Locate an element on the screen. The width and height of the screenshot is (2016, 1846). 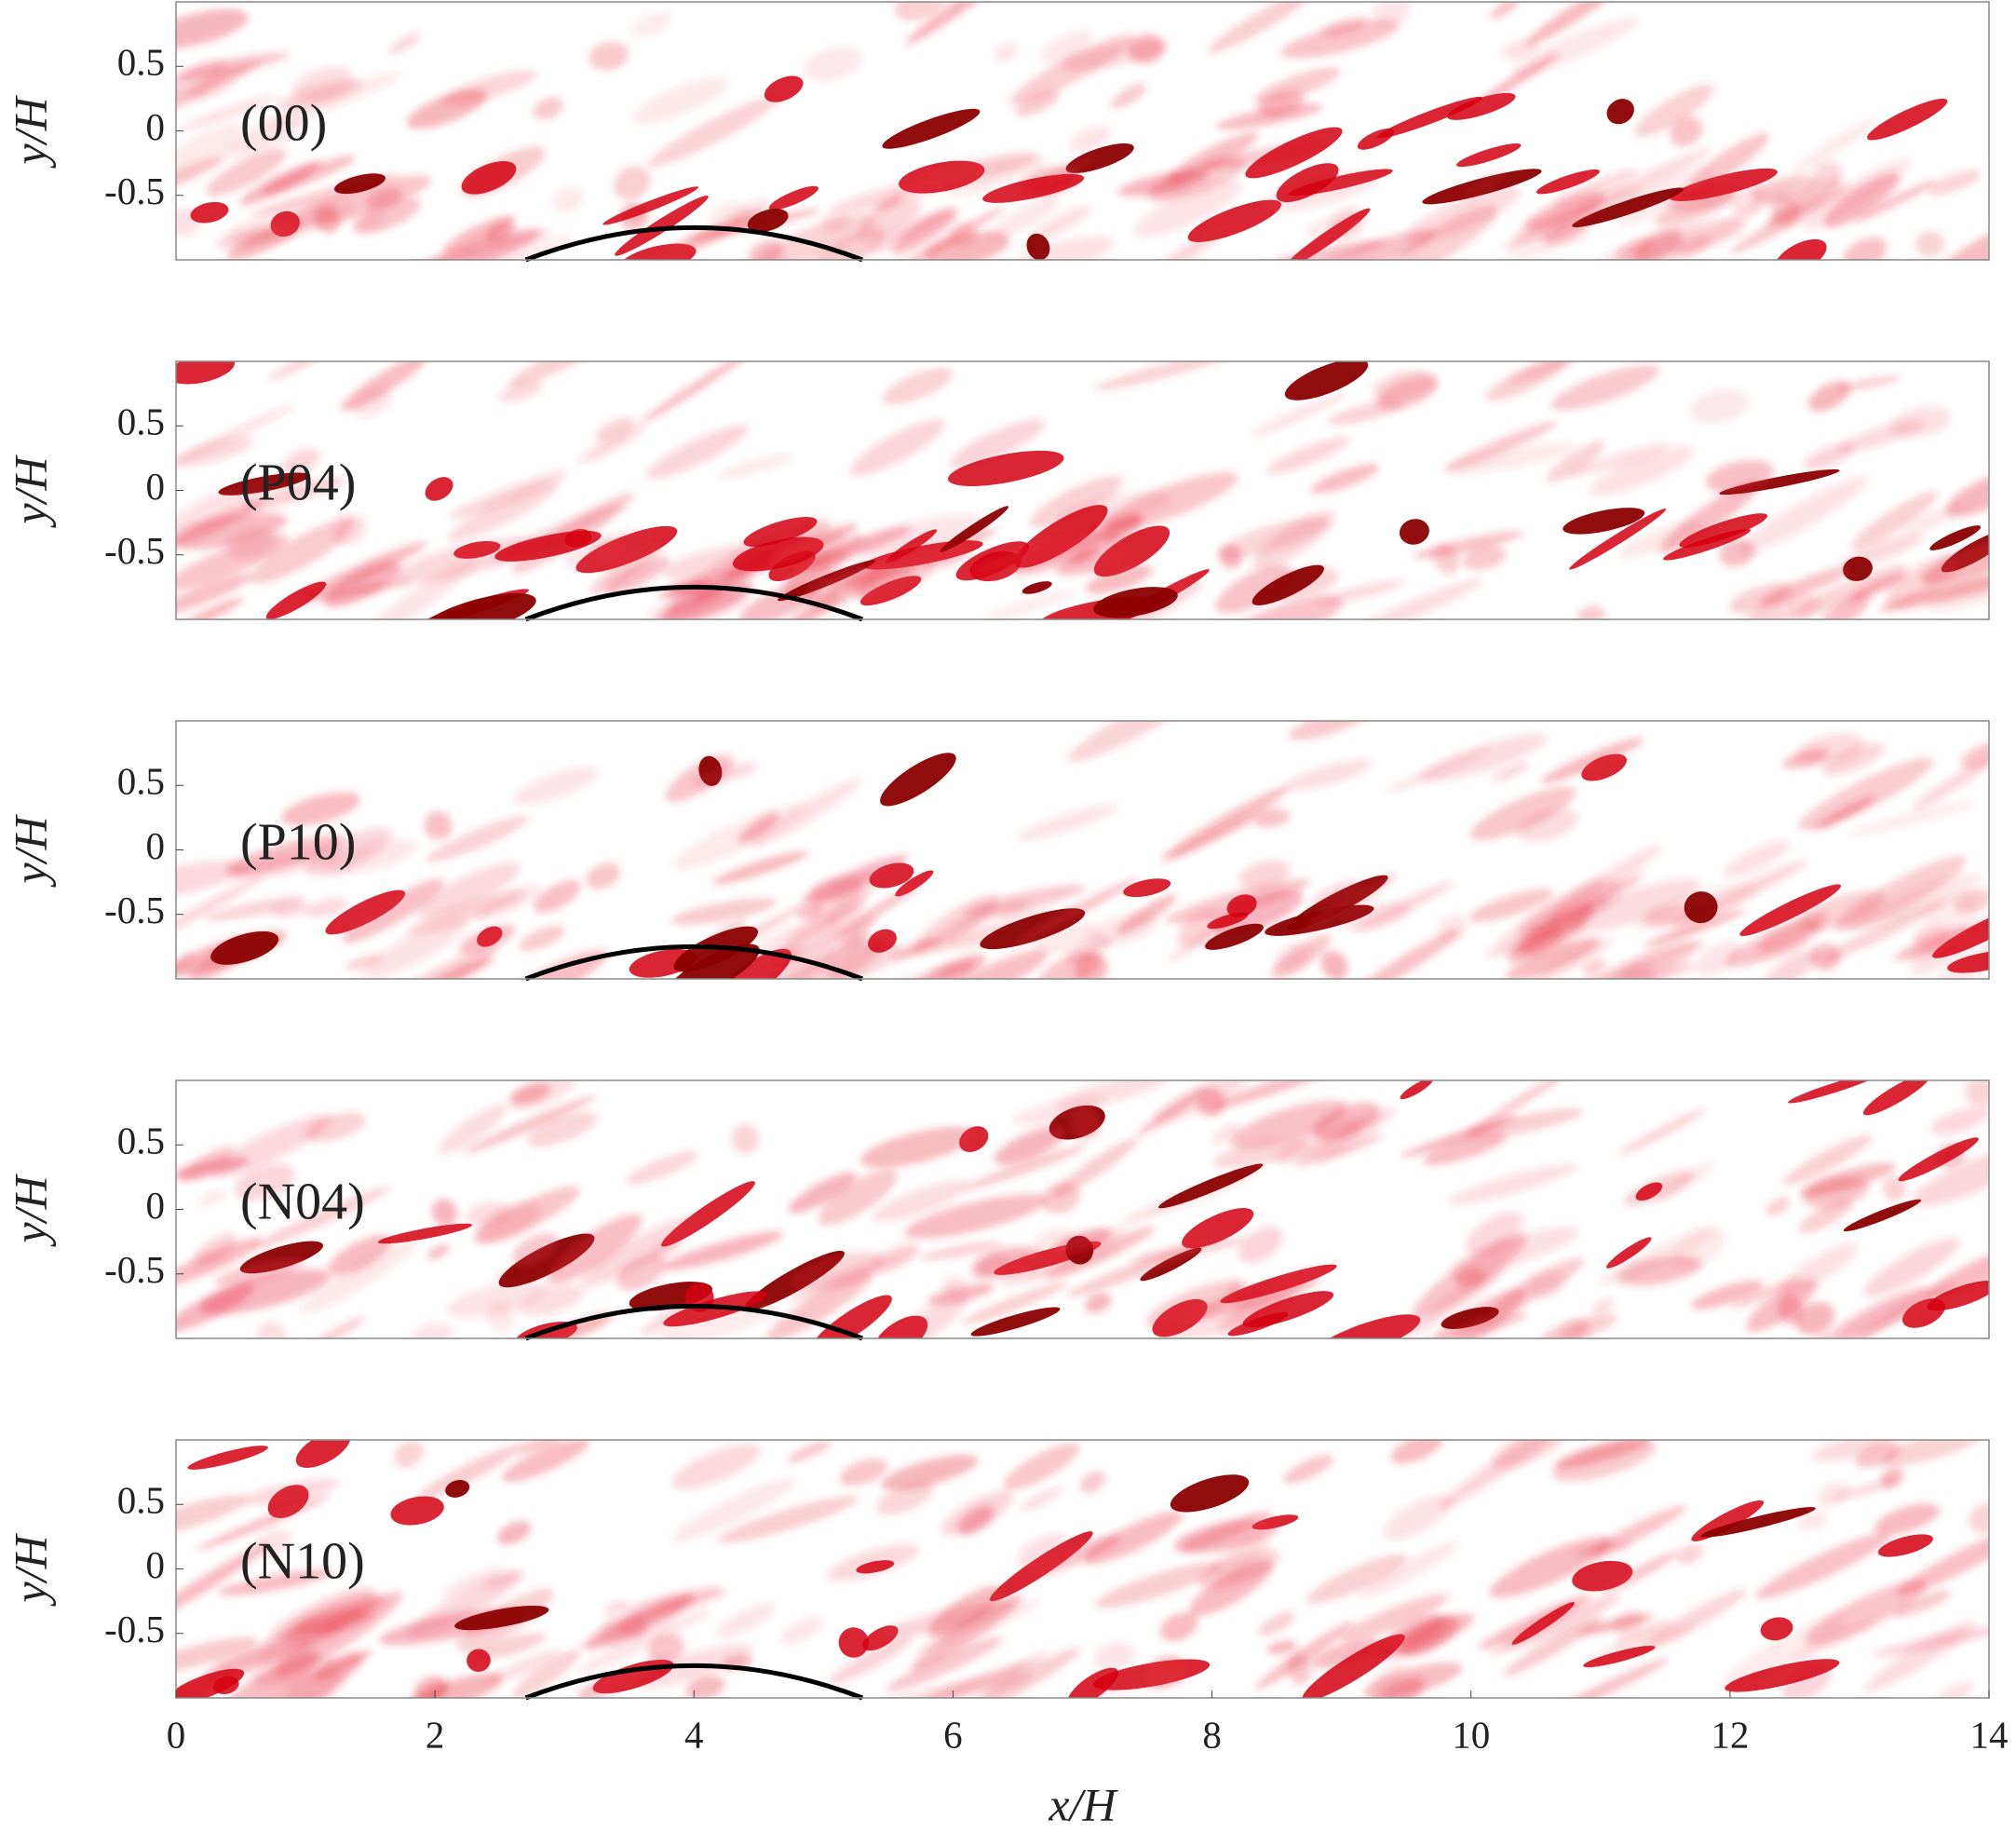
field is located at coordinates (1082, 1209).